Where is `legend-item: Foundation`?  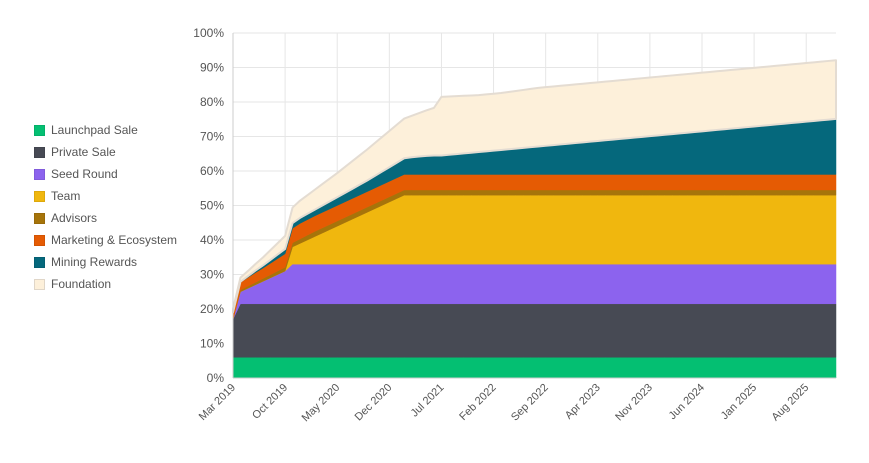 legend-item: Foundation is located at coordinates (105, 284).